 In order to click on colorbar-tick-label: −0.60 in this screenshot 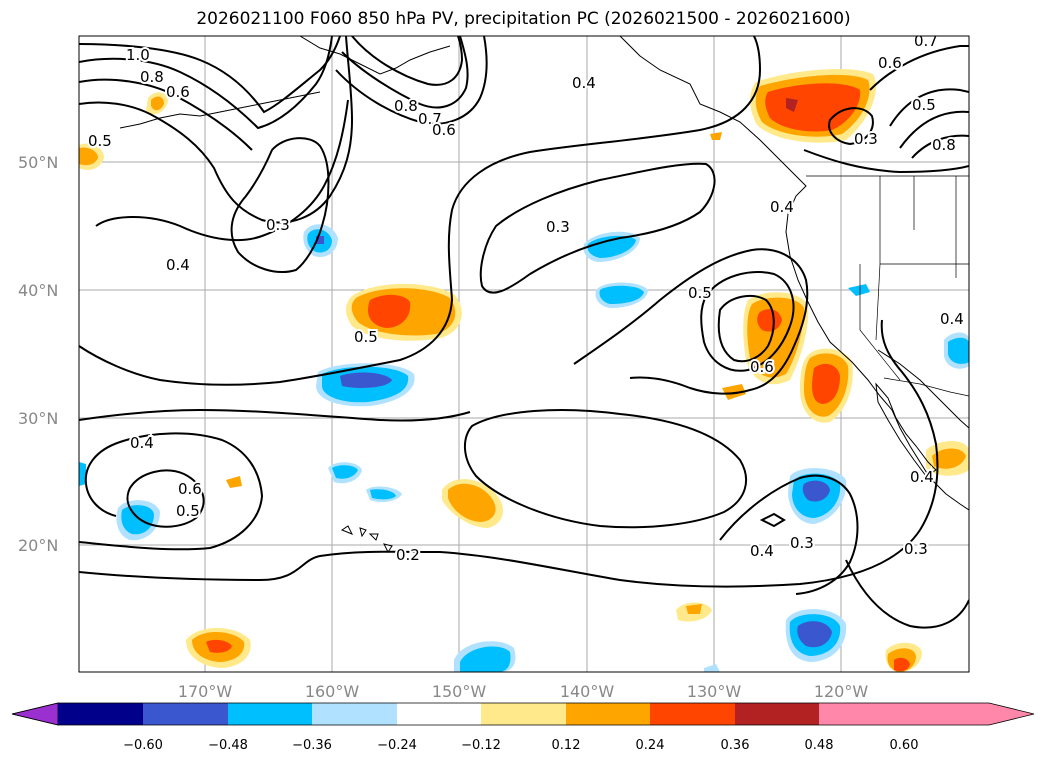, I will do `click(143, 745)`.